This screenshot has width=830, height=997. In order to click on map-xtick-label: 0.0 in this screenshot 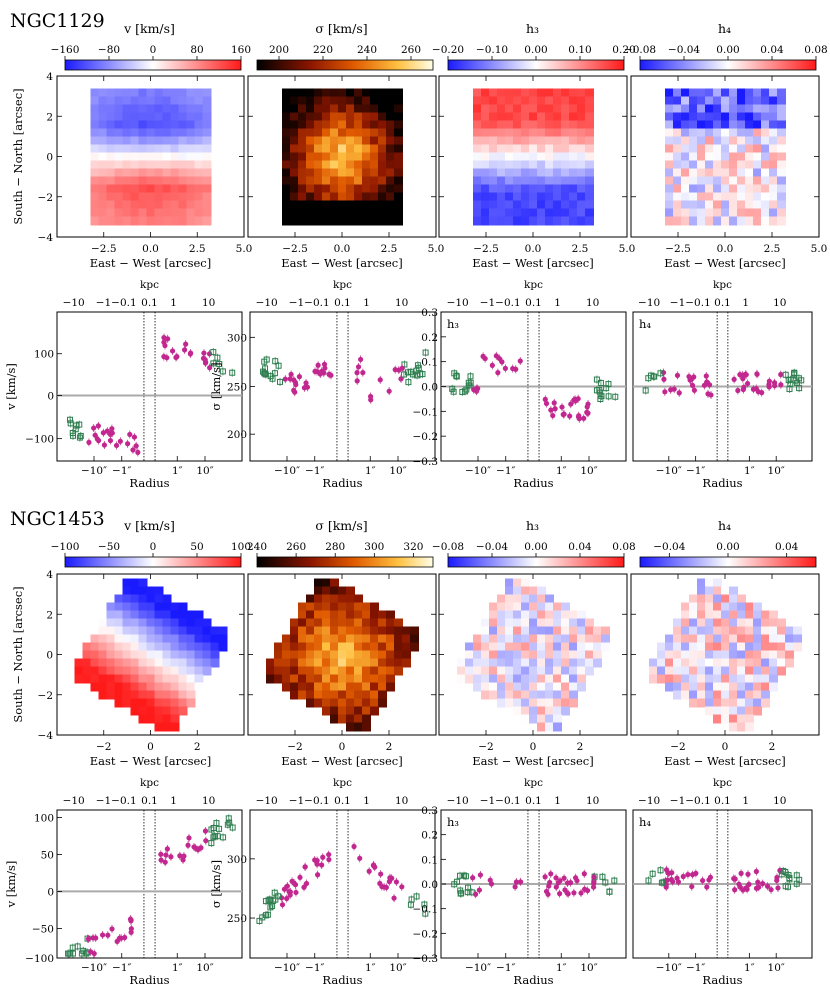, I will do `click(150, 249)`.